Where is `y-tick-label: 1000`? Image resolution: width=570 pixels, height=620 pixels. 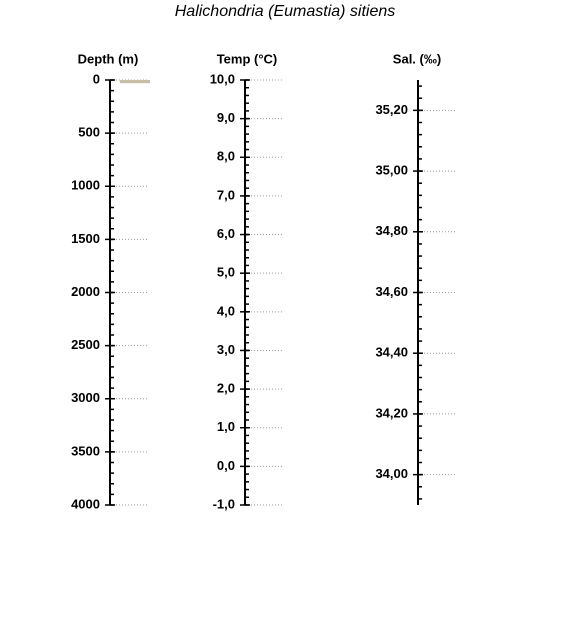
y-tick-label: 1000 is located at coordinates (85, 185).